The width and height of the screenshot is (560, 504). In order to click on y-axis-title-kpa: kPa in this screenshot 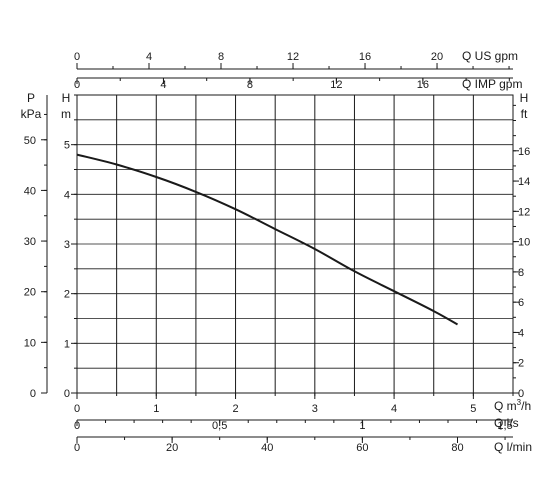, I will do `click(31, 114)`.